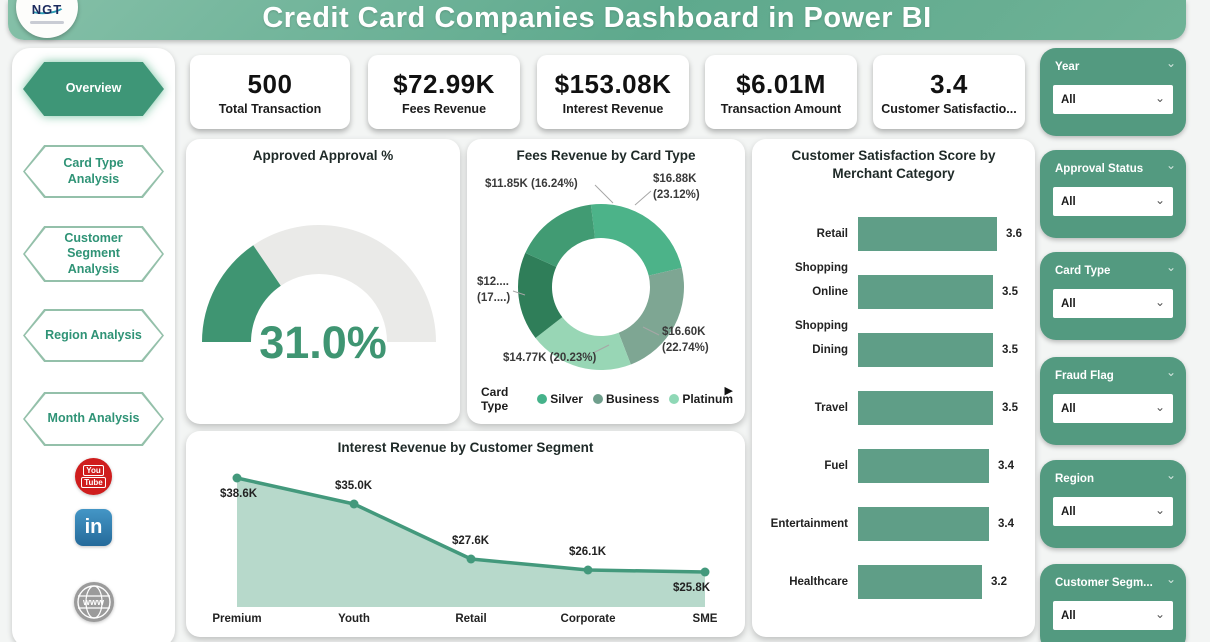 This screenshot has width=1210, height=642. What do you see at coordinates (495, 399) in the screenshot?
I see `legend-title: Card Type` at bounding box center [495, 399].